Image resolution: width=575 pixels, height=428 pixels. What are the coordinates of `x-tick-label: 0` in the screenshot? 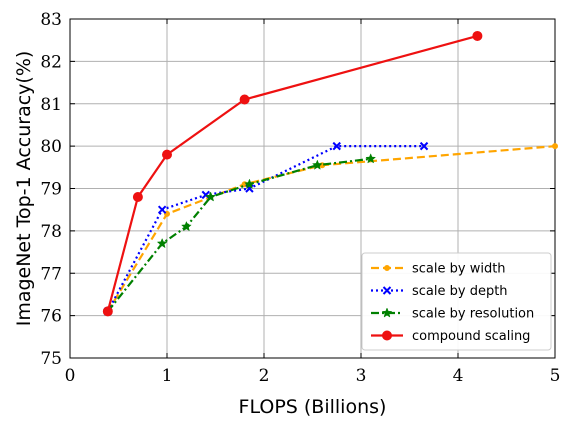 It's located at (70, 376).